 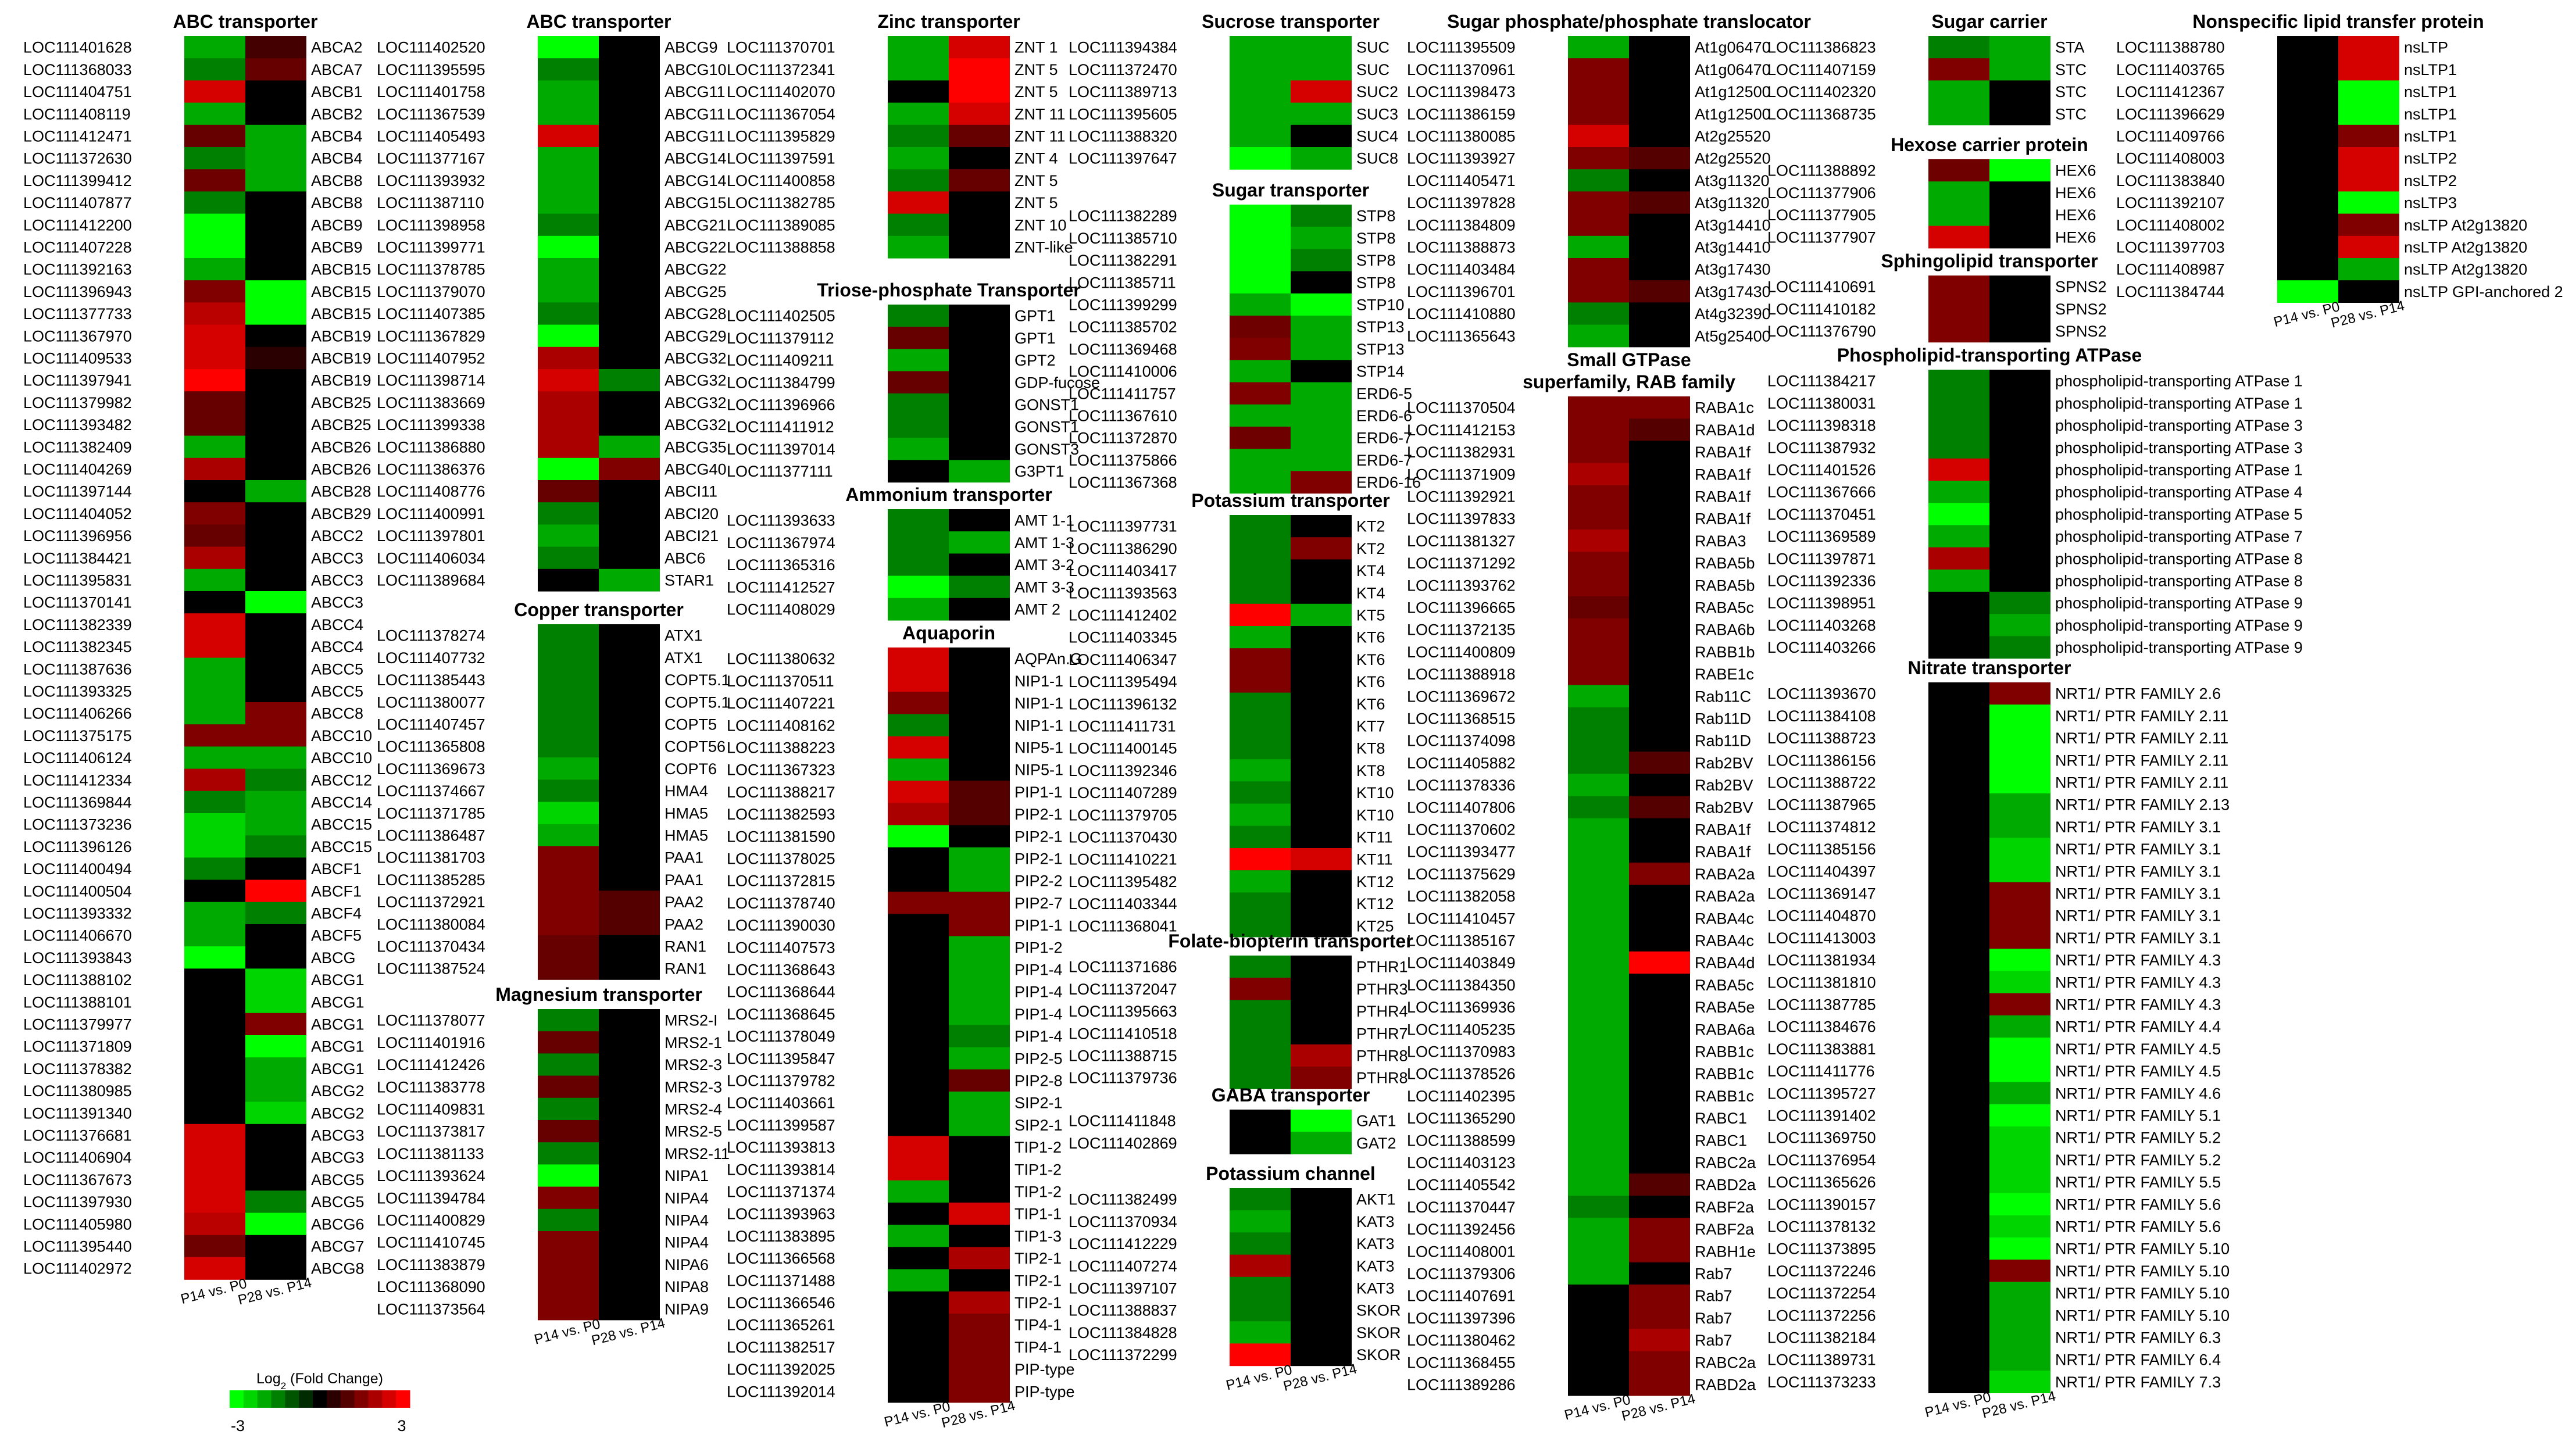 I want to click on gene-name-label: phospholipid-transporting ATPase 8, so click(x=2179, y=558).